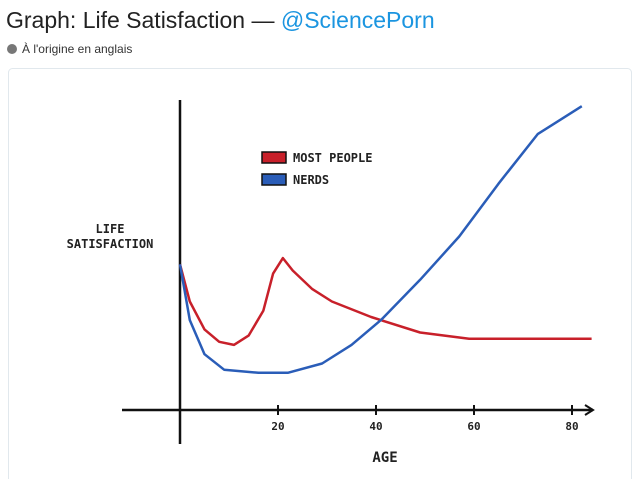  Describe the element at coordinates (358, 20) in the screenshot. I see `tweet-handle: @SciencePorn` at that location.